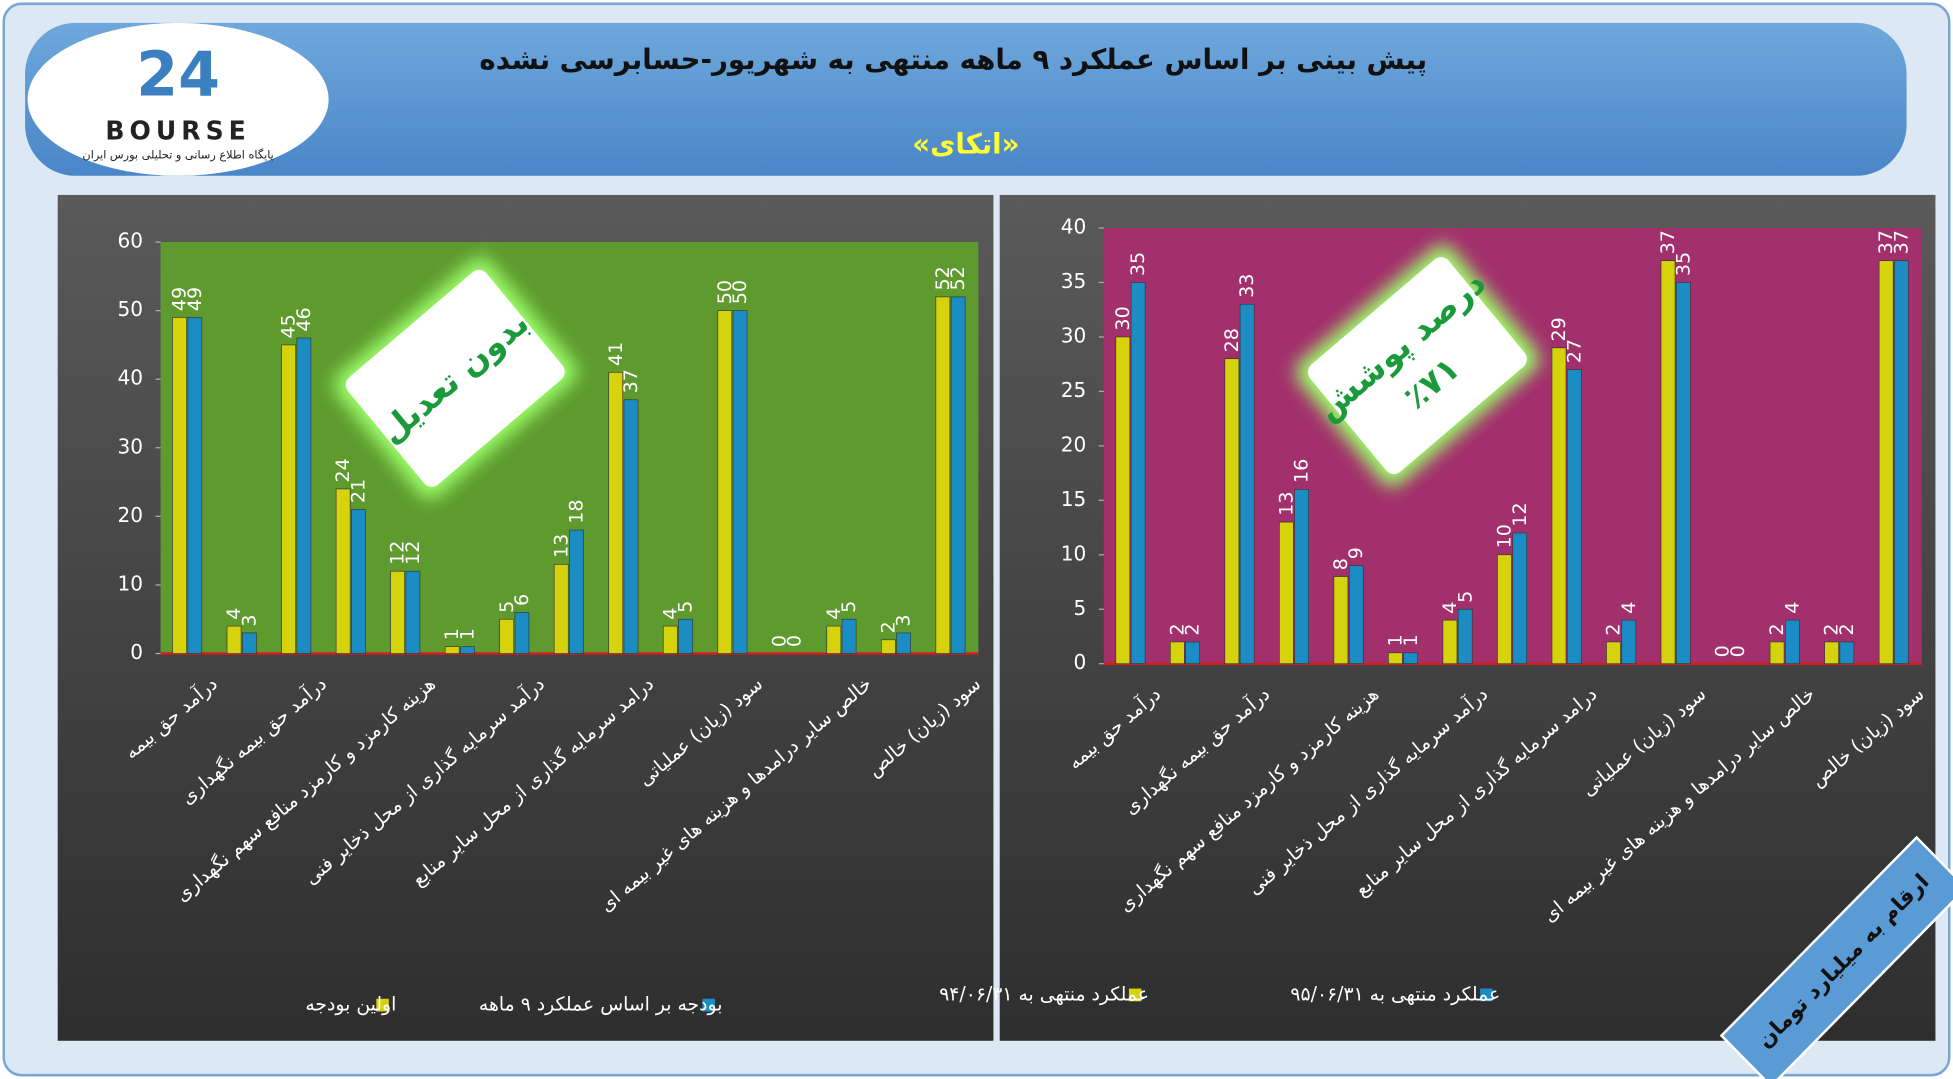 This screenshot has height=1079, width=1953. Describe the element at coordinates (130, 378) in the screenshot. I see `y-tick-label: 40` at that location.